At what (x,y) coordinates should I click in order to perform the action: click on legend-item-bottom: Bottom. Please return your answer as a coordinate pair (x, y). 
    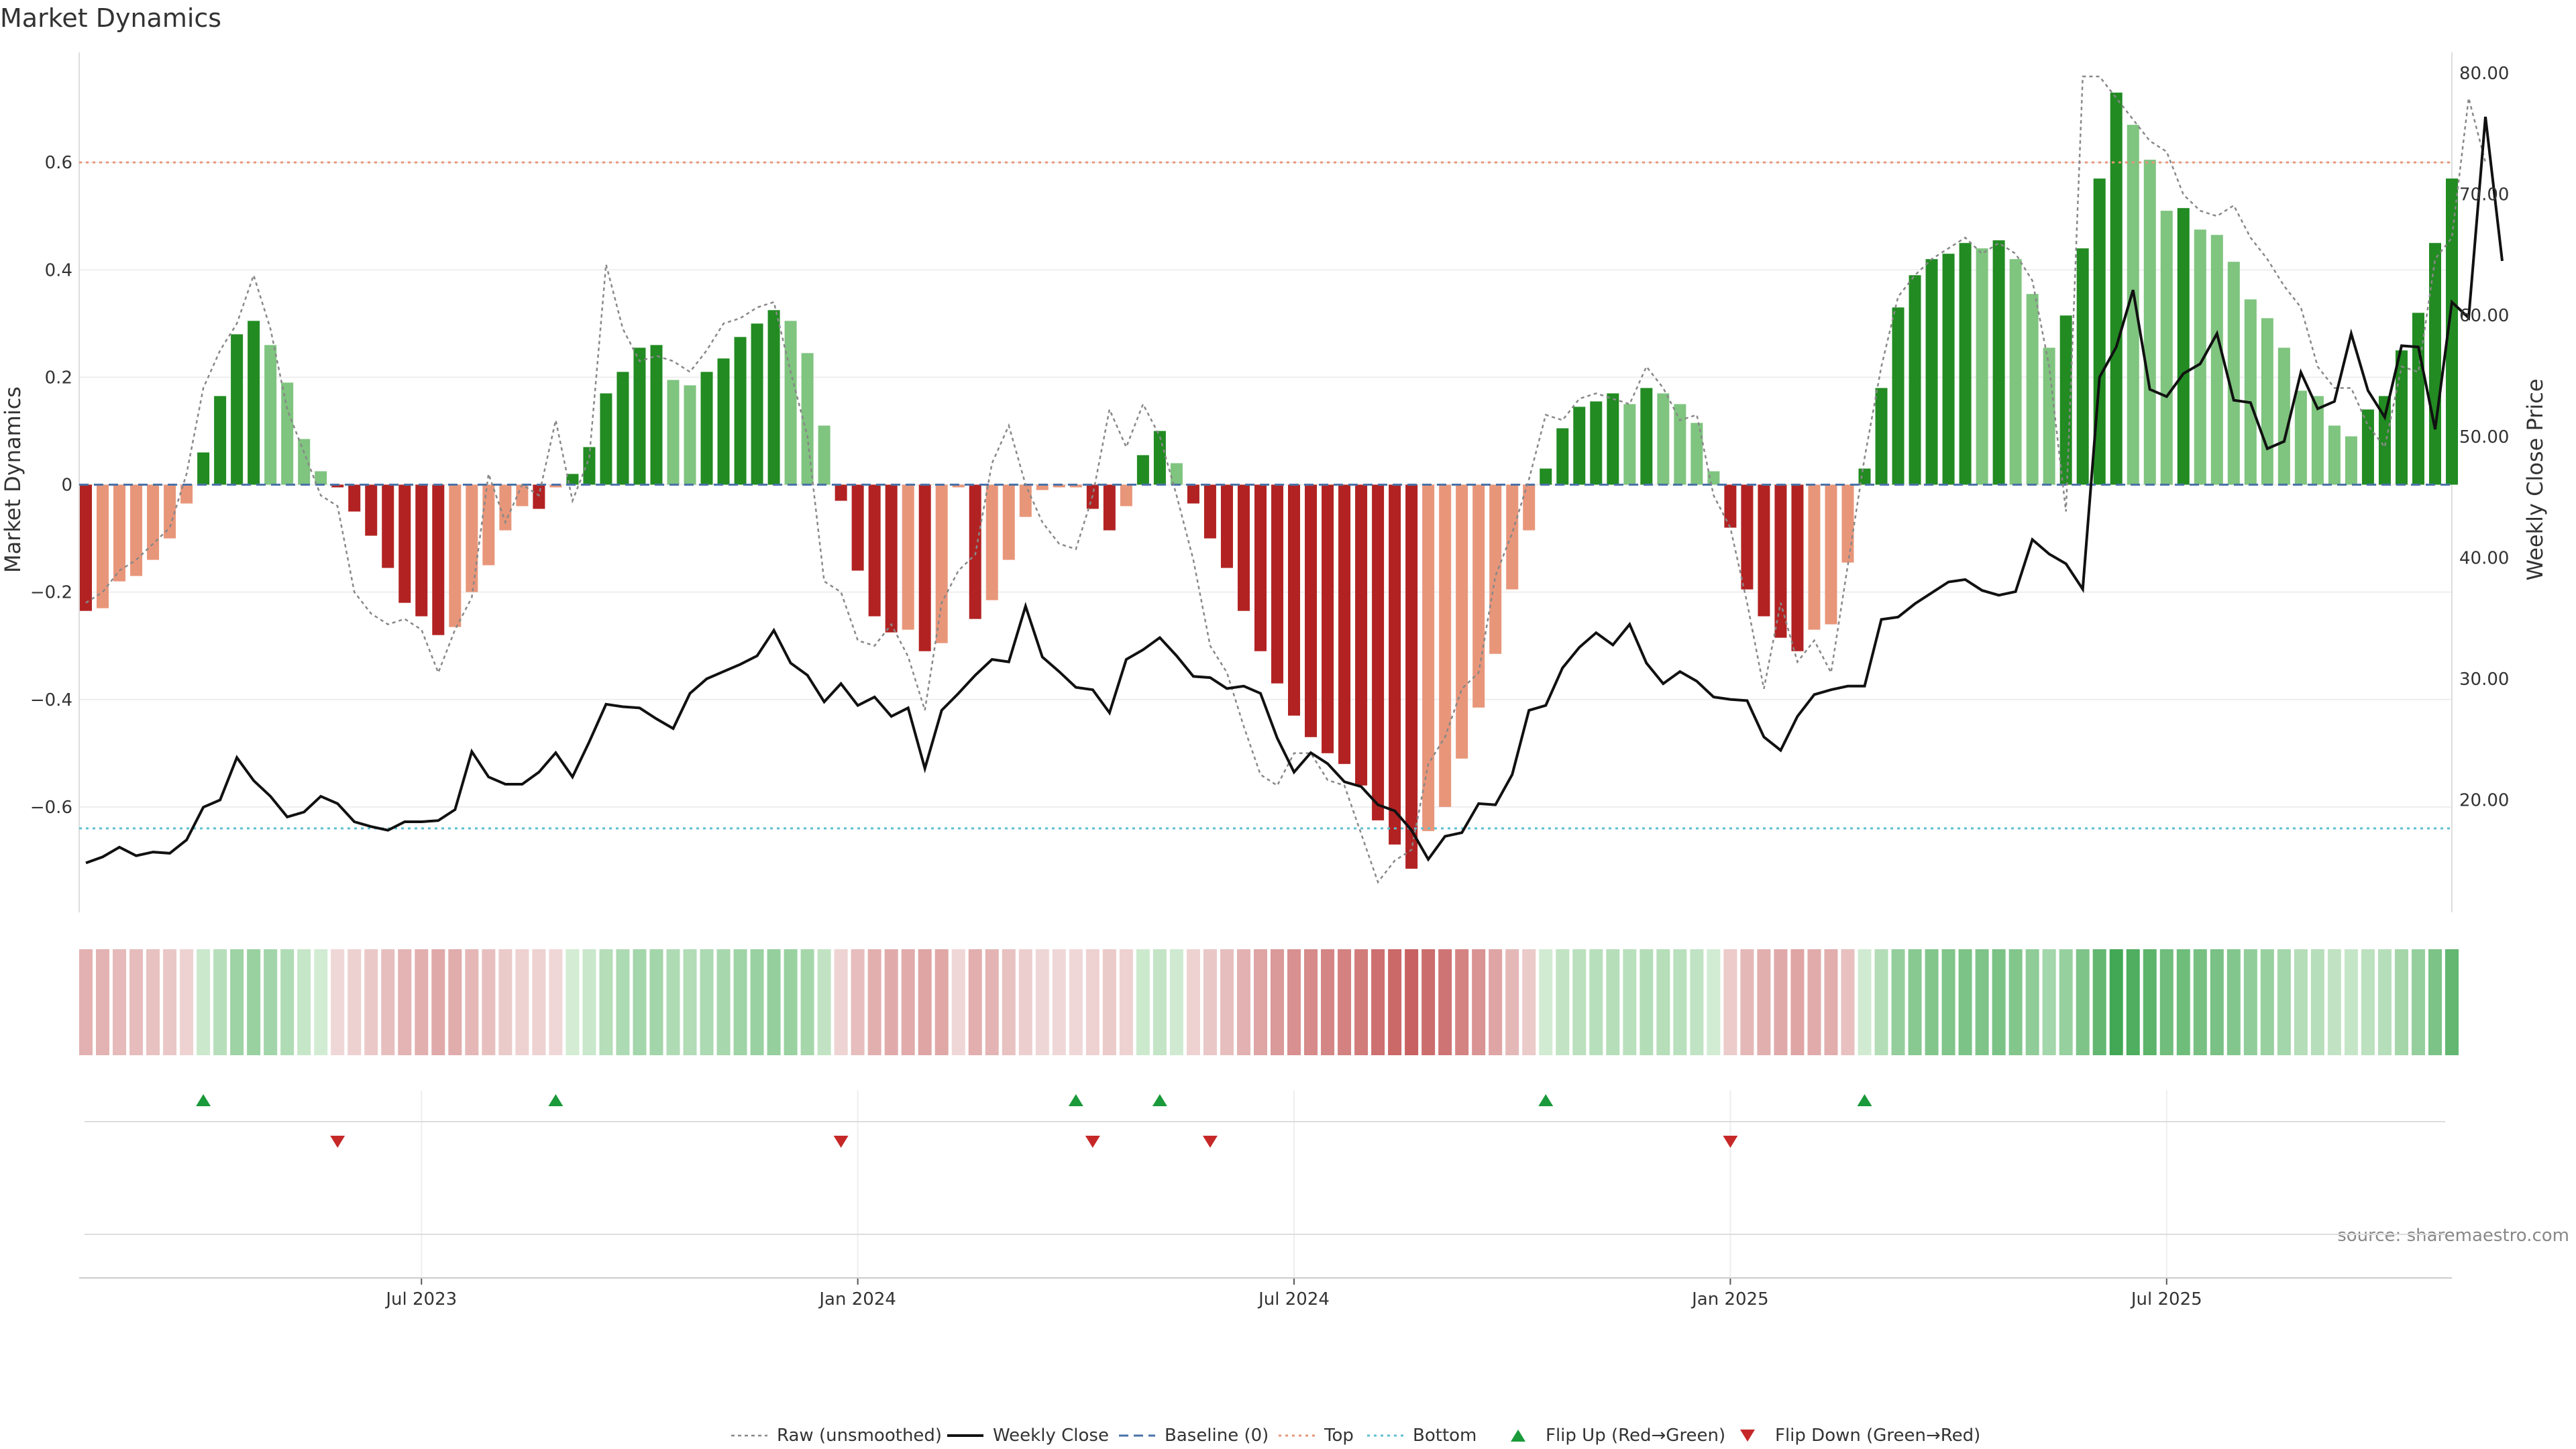
    Looking at the image, I should click on (1422, 1436).